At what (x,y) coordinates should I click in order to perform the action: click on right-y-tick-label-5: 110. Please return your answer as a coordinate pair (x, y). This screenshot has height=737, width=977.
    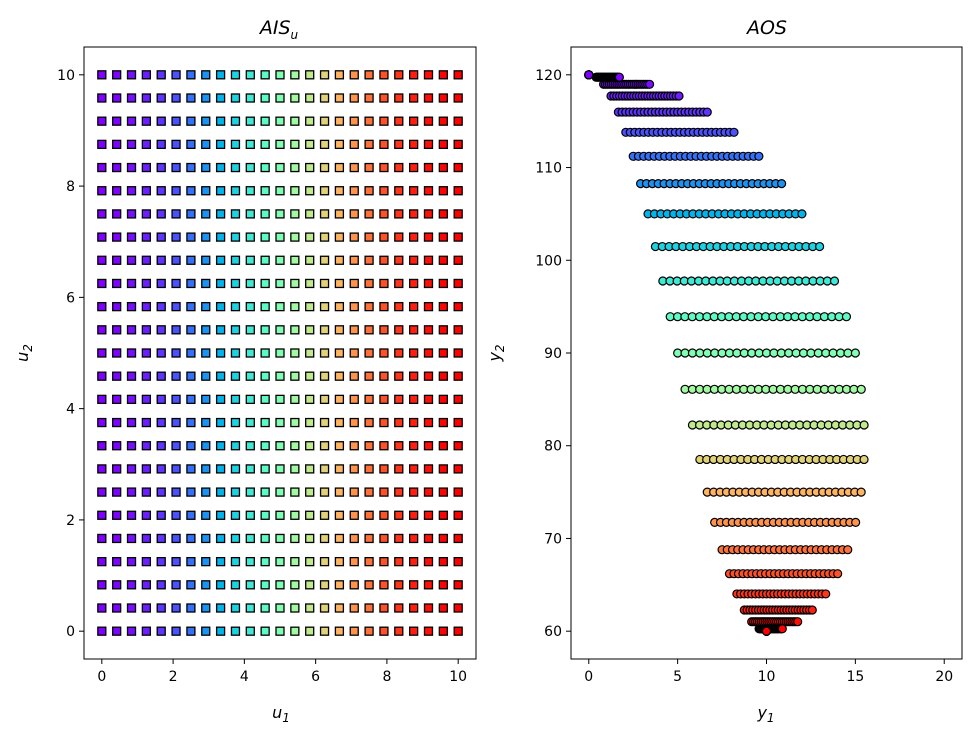
    Looking at the image, I should click on (548, 169).